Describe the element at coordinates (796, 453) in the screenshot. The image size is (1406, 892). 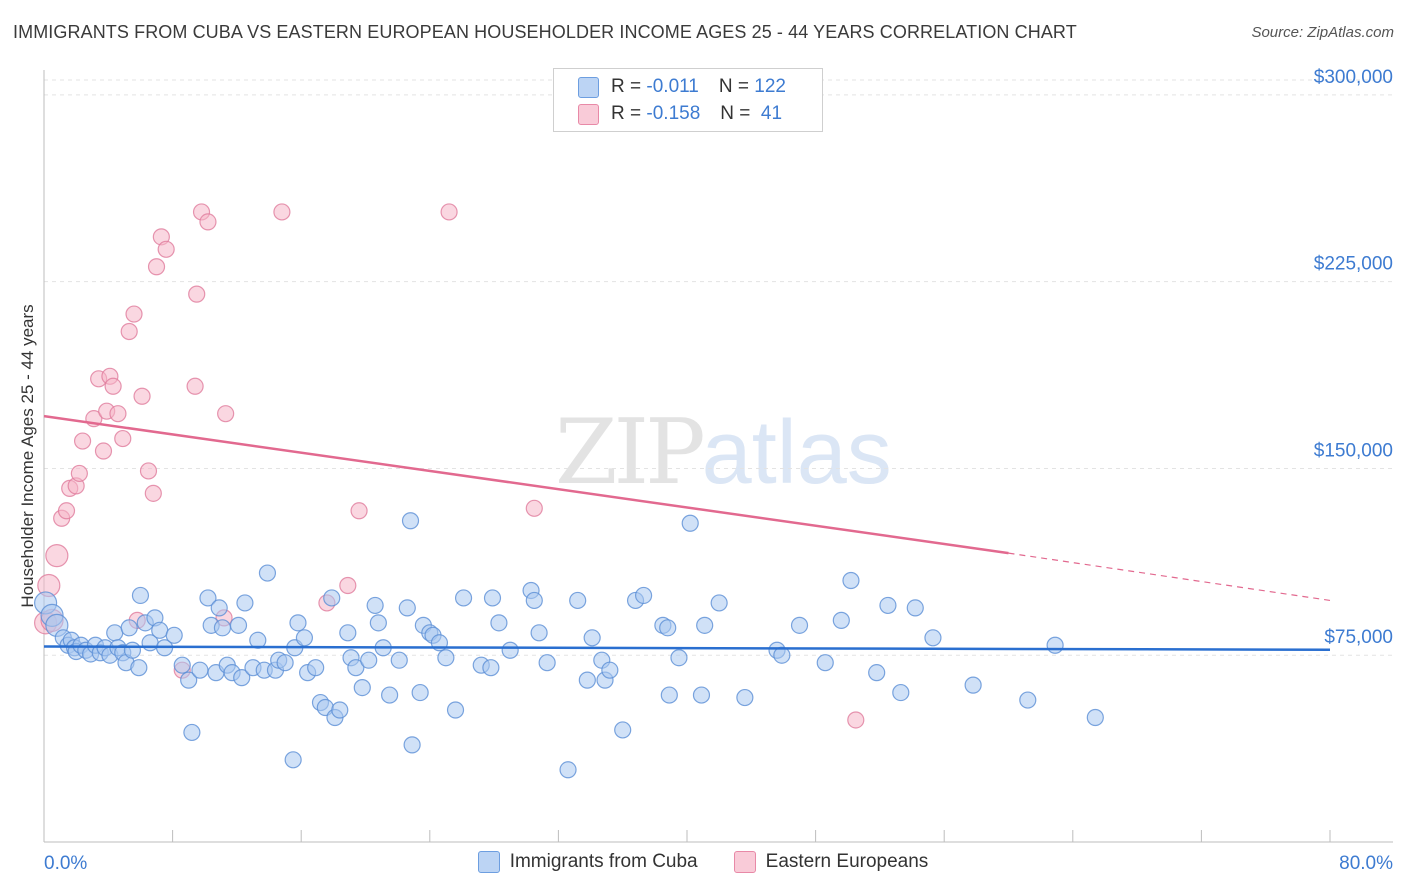
I see `watermark-atlas: atlas` at that location.